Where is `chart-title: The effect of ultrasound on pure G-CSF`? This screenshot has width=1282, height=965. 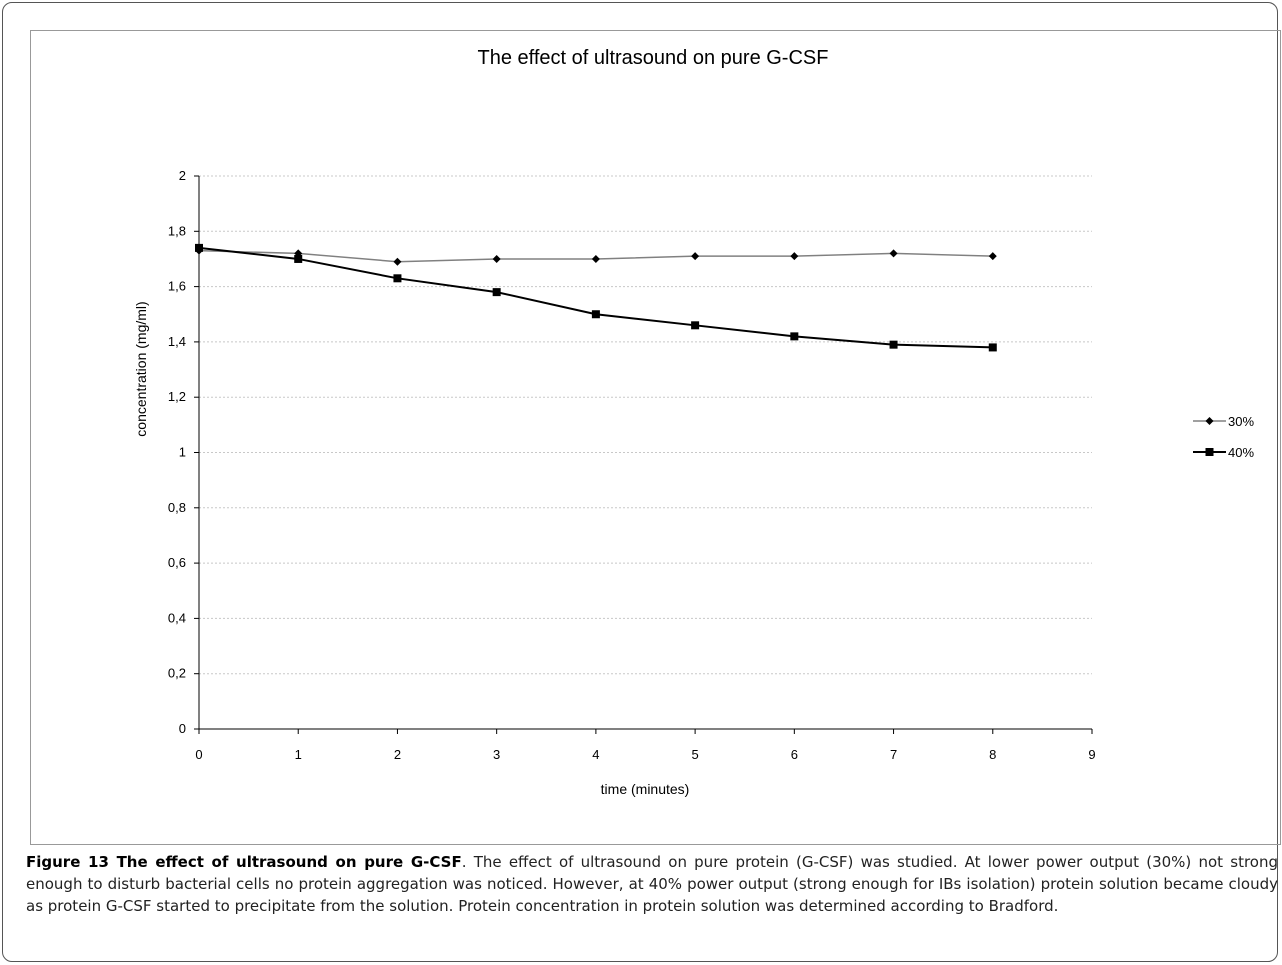
chart-title: The effect of ultrasound on pure G-CSF is located at coordinates (653, 58).